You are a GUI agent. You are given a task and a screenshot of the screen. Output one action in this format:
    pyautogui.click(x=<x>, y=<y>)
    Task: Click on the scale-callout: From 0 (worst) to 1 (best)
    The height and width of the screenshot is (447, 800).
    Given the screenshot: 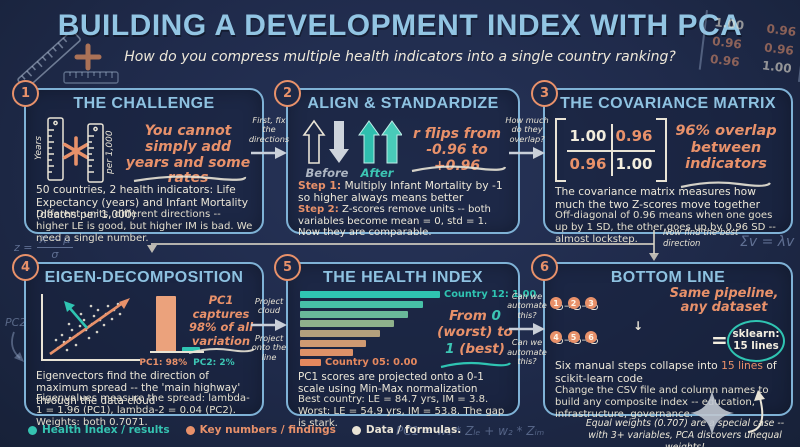 What is the action you would take?
    pyautogui.click(x=475, y=332)
    